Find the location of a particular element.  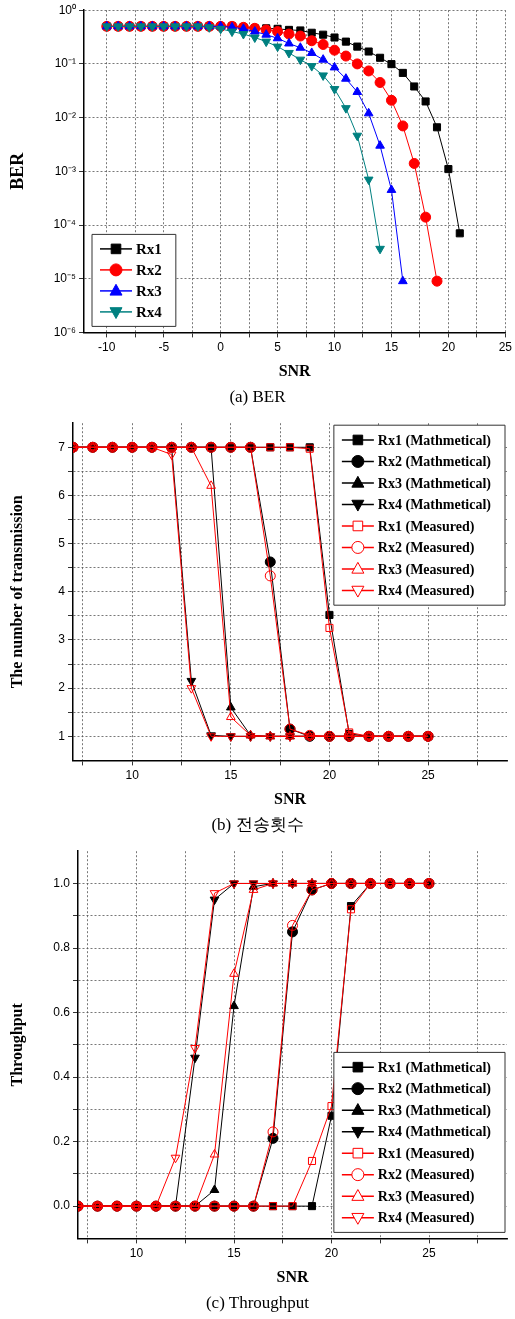

y-tick-label: 6 is located at coordinates (62, 494).